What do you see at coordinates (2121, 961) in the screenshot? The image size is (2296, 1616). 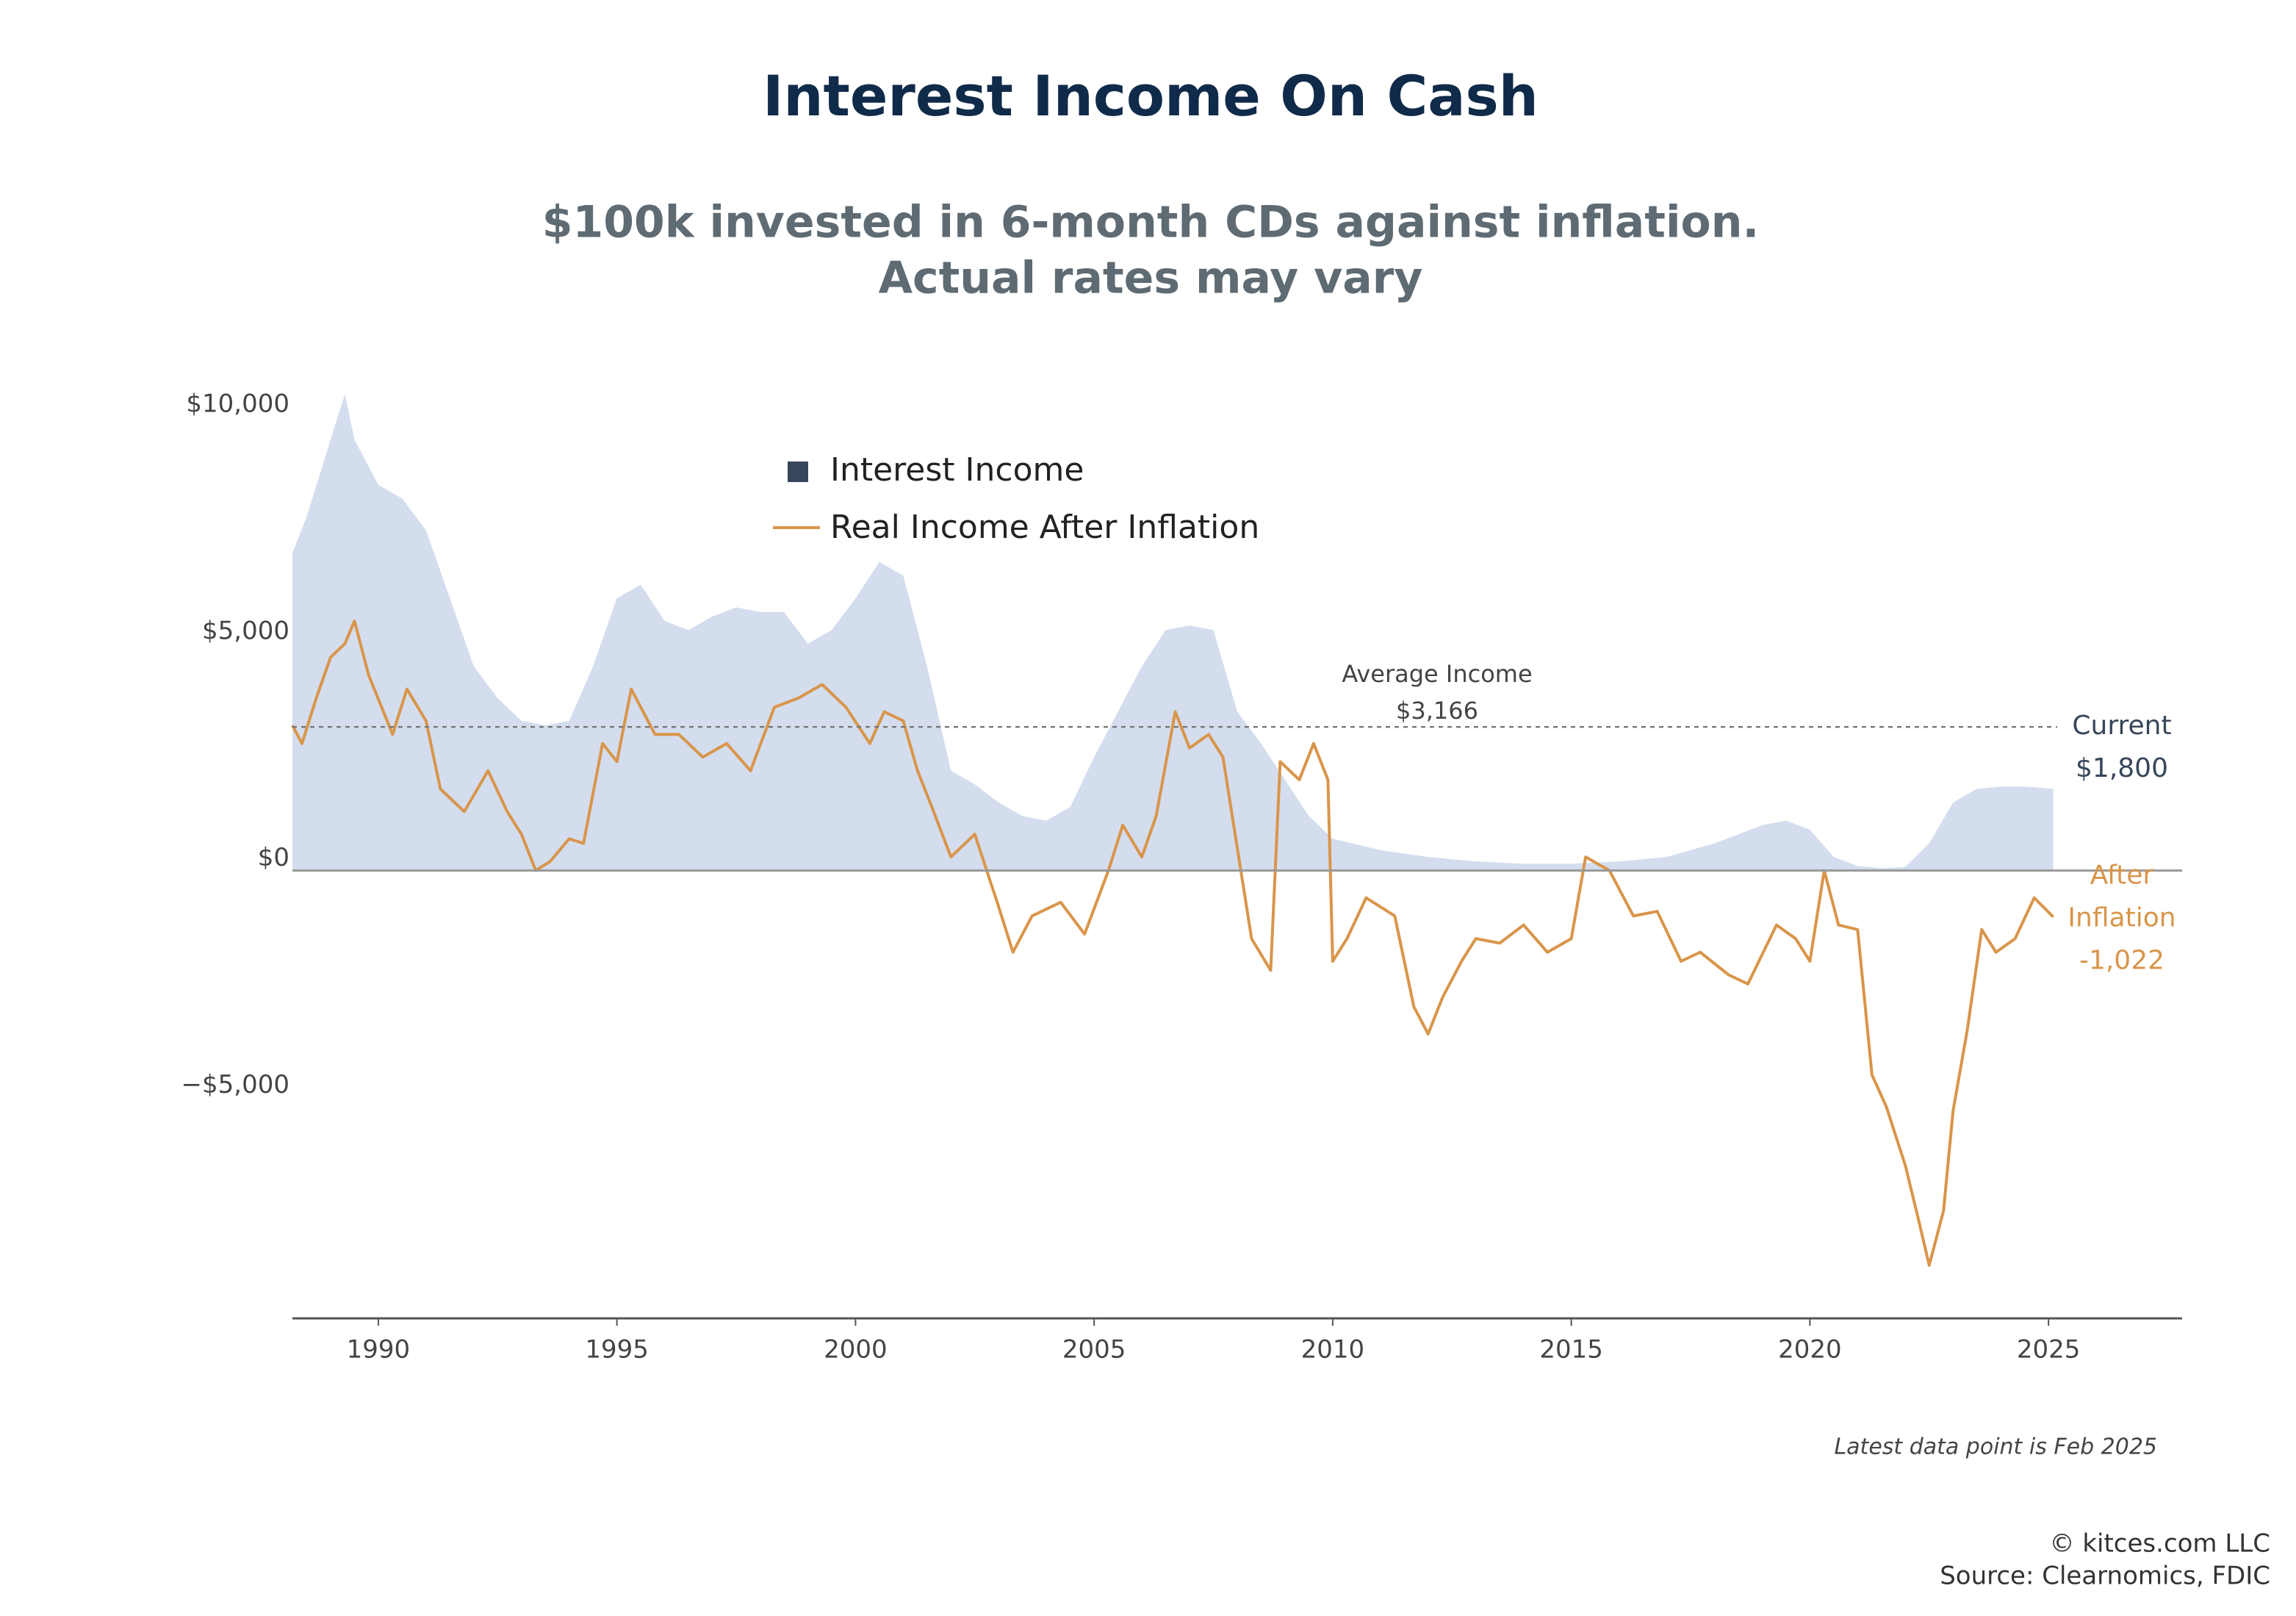 I see `end-label: -1,022` at bounding box center [2121, 961].